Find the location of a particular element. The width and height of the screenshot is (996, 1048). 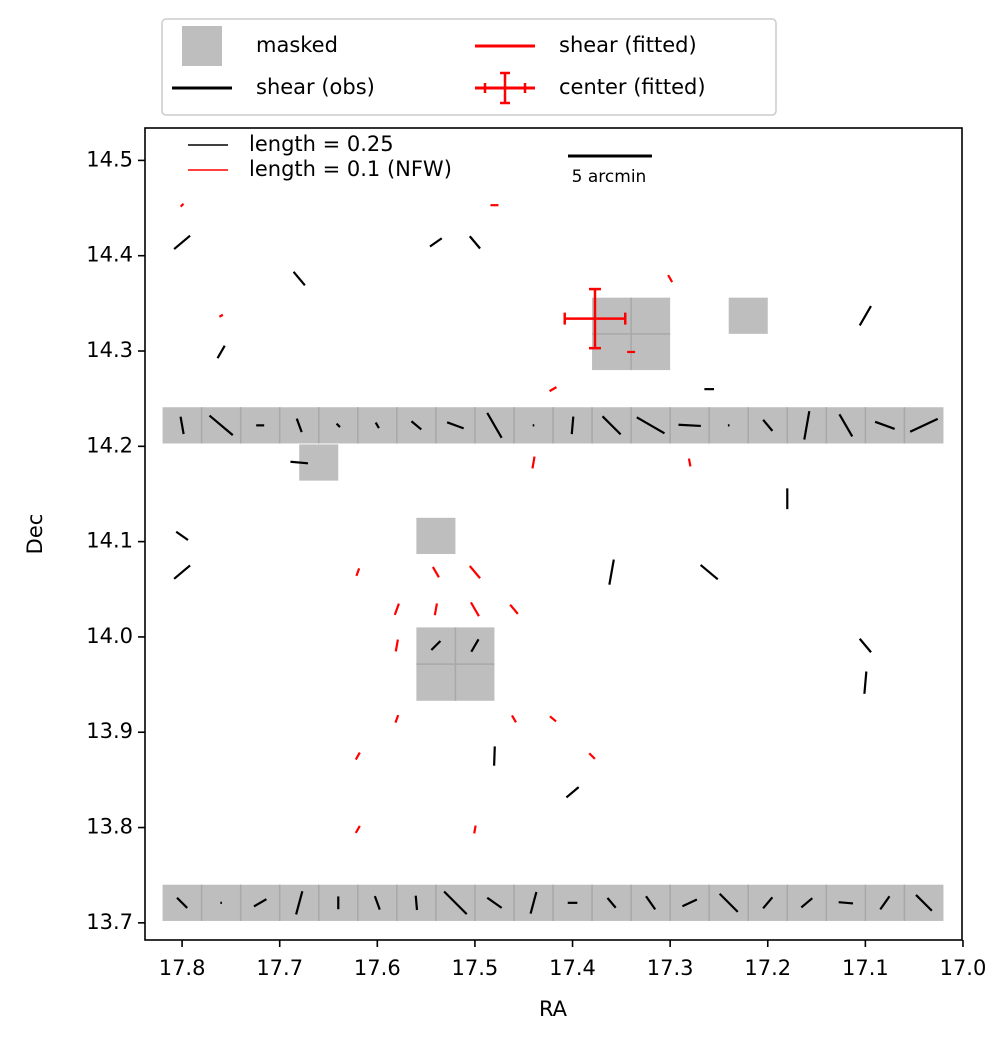

length-key-label: length = 0.1 (NFW) is located at coordinates (350, 169).